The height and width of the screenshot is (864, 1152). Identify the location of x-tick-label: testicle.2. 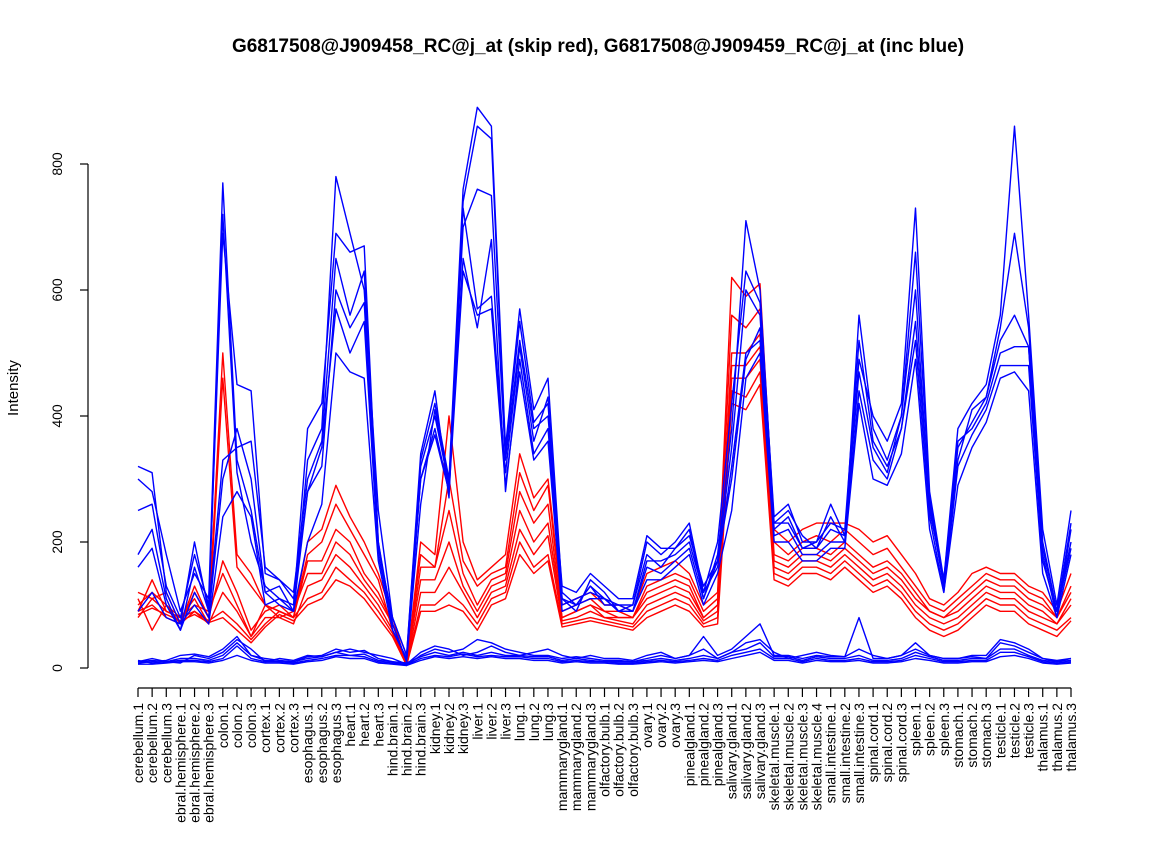
(1014, 730).